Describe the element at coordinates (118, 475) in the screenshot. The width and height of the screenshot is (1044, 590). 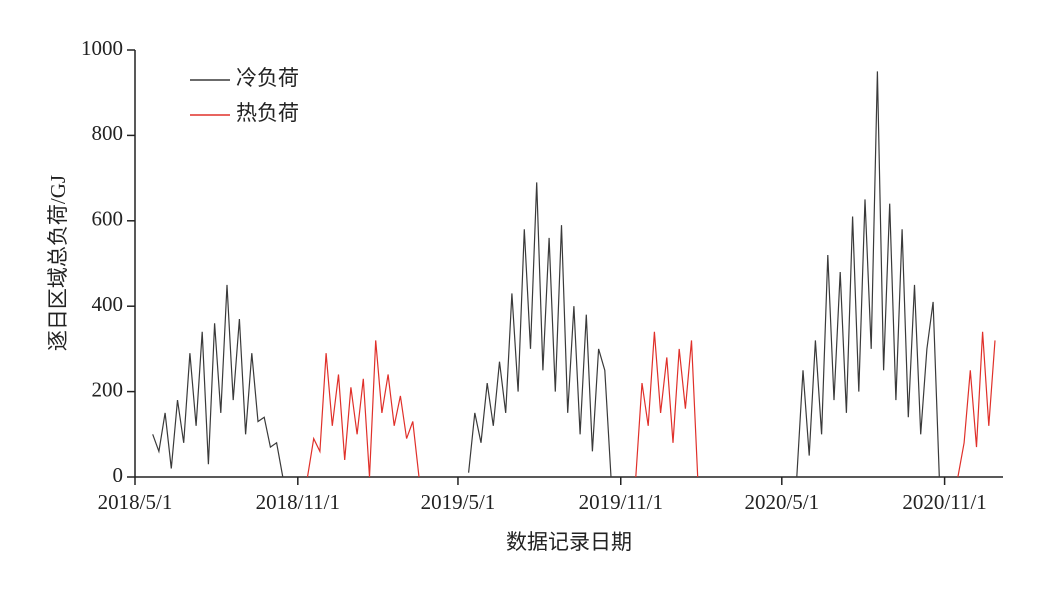
I see `y-tick-label: 0` at that location.